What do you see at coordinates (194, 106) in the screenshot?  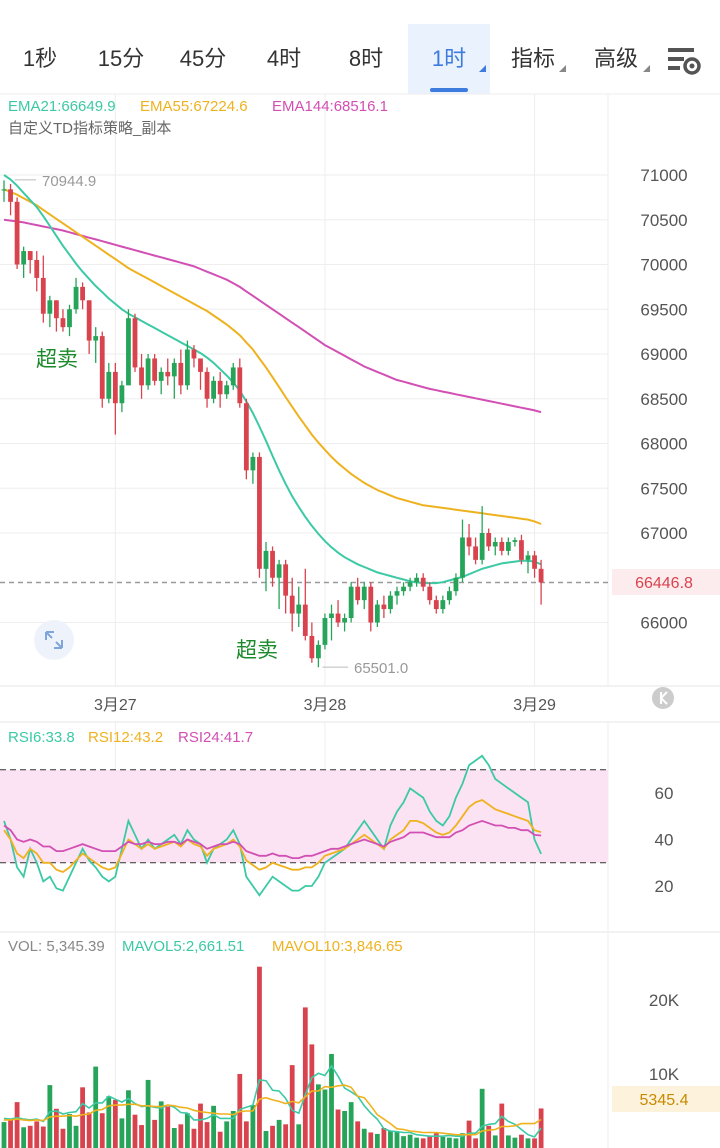 I see `ema55-legend: EMA55:67224.6` at bounding box center [194, 106].